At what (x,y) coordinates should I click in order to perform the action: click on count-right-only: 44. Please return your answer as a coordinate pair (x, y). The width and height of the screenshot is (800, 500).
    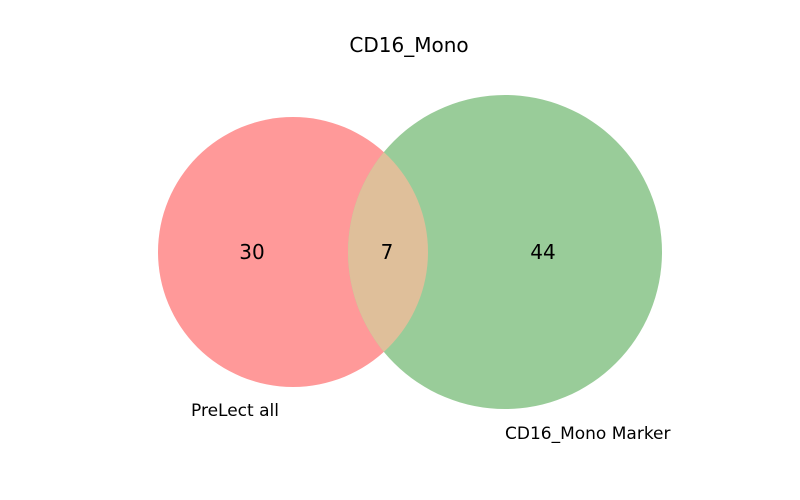
    Looking at the image, I should click on (542, 252).